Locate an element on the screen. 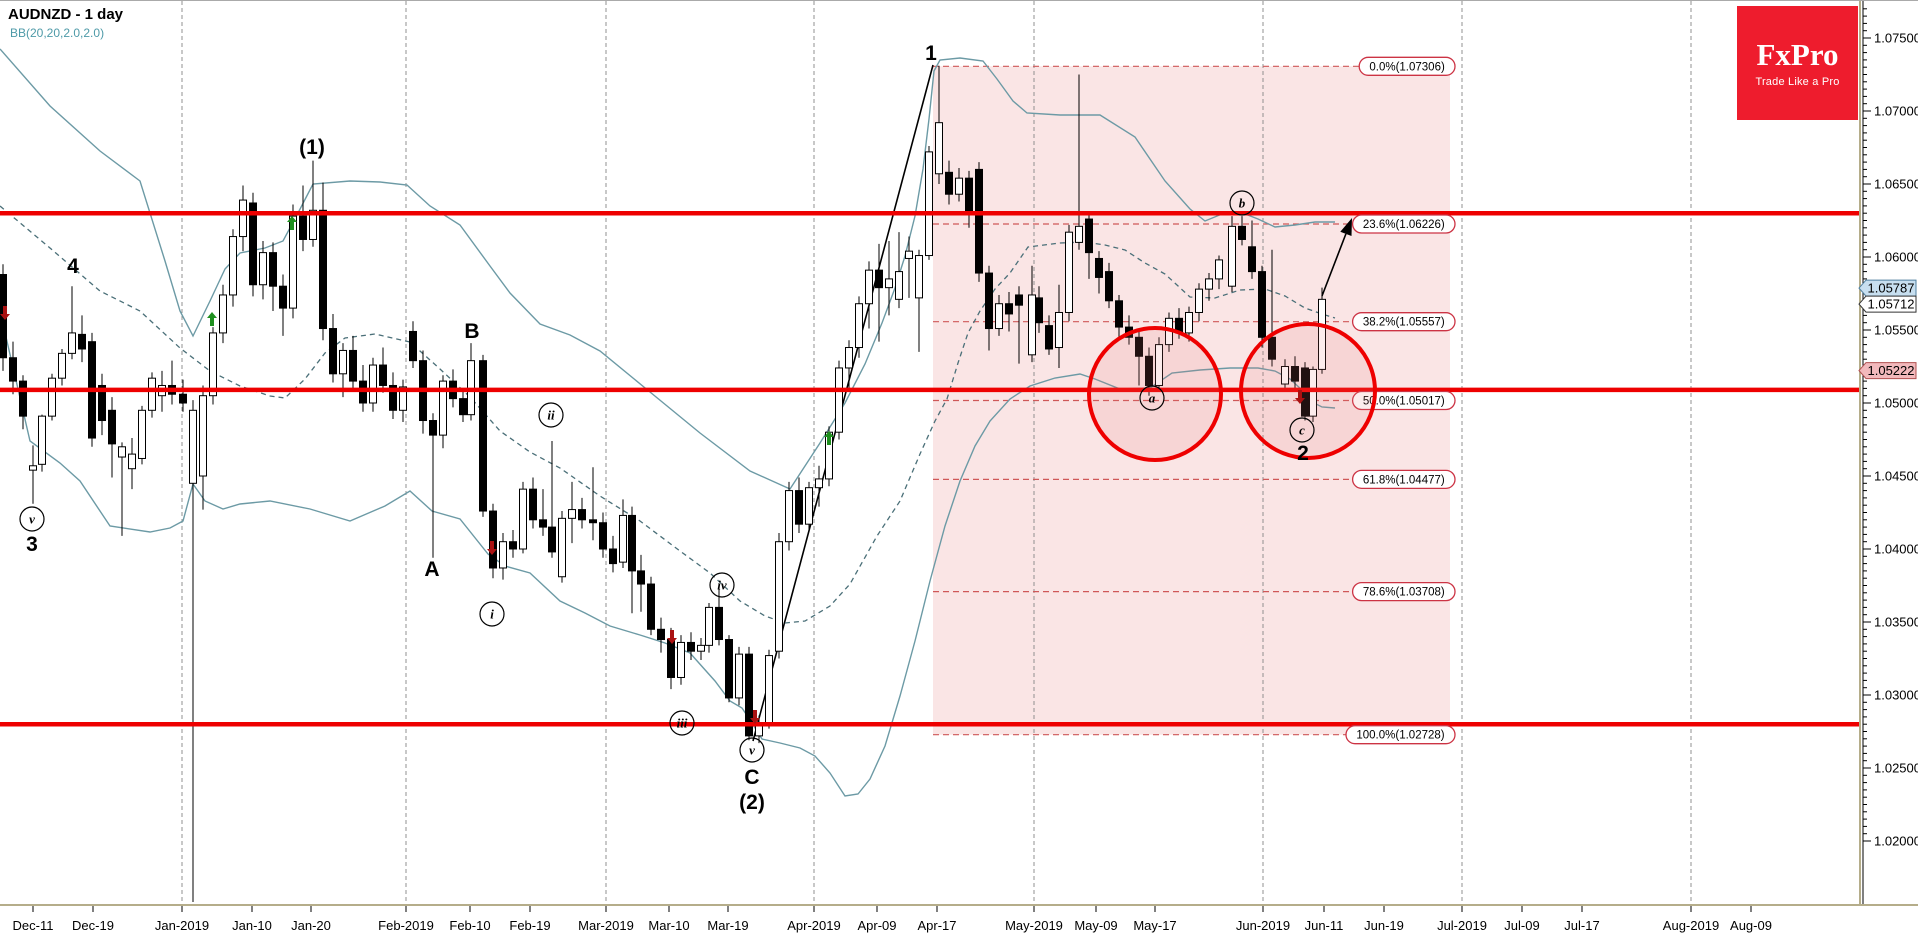 This screenshot has width=1918, height=939. wave-circled-label: iv is located at coordinates (722, 585).